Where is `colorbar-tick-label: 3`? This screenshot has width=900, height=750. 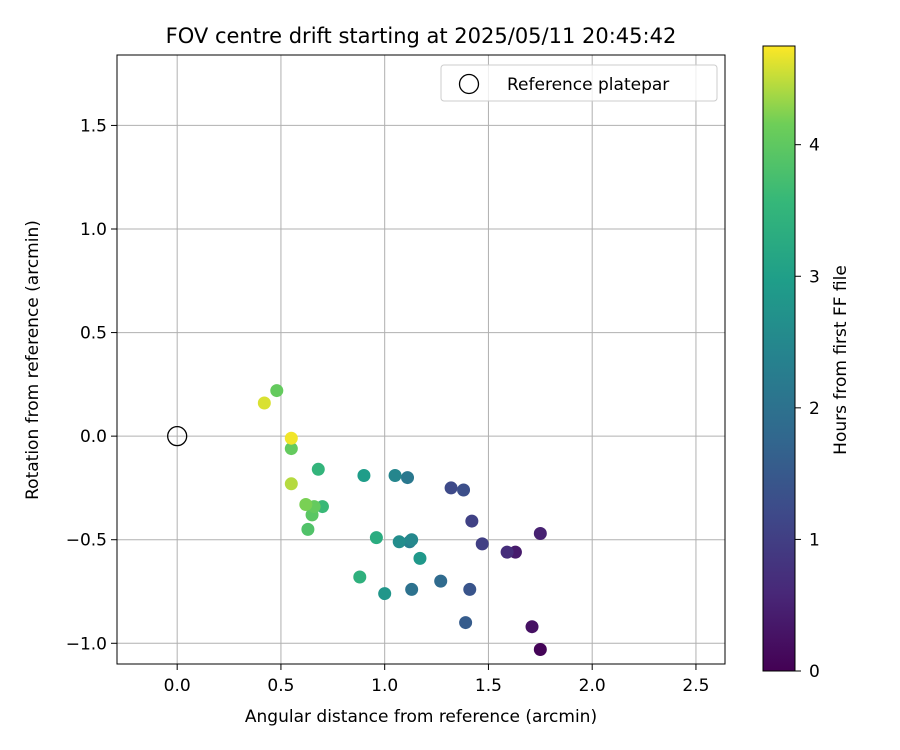 colorbar-tick-label: 3 is located at coordinates (814, 277).